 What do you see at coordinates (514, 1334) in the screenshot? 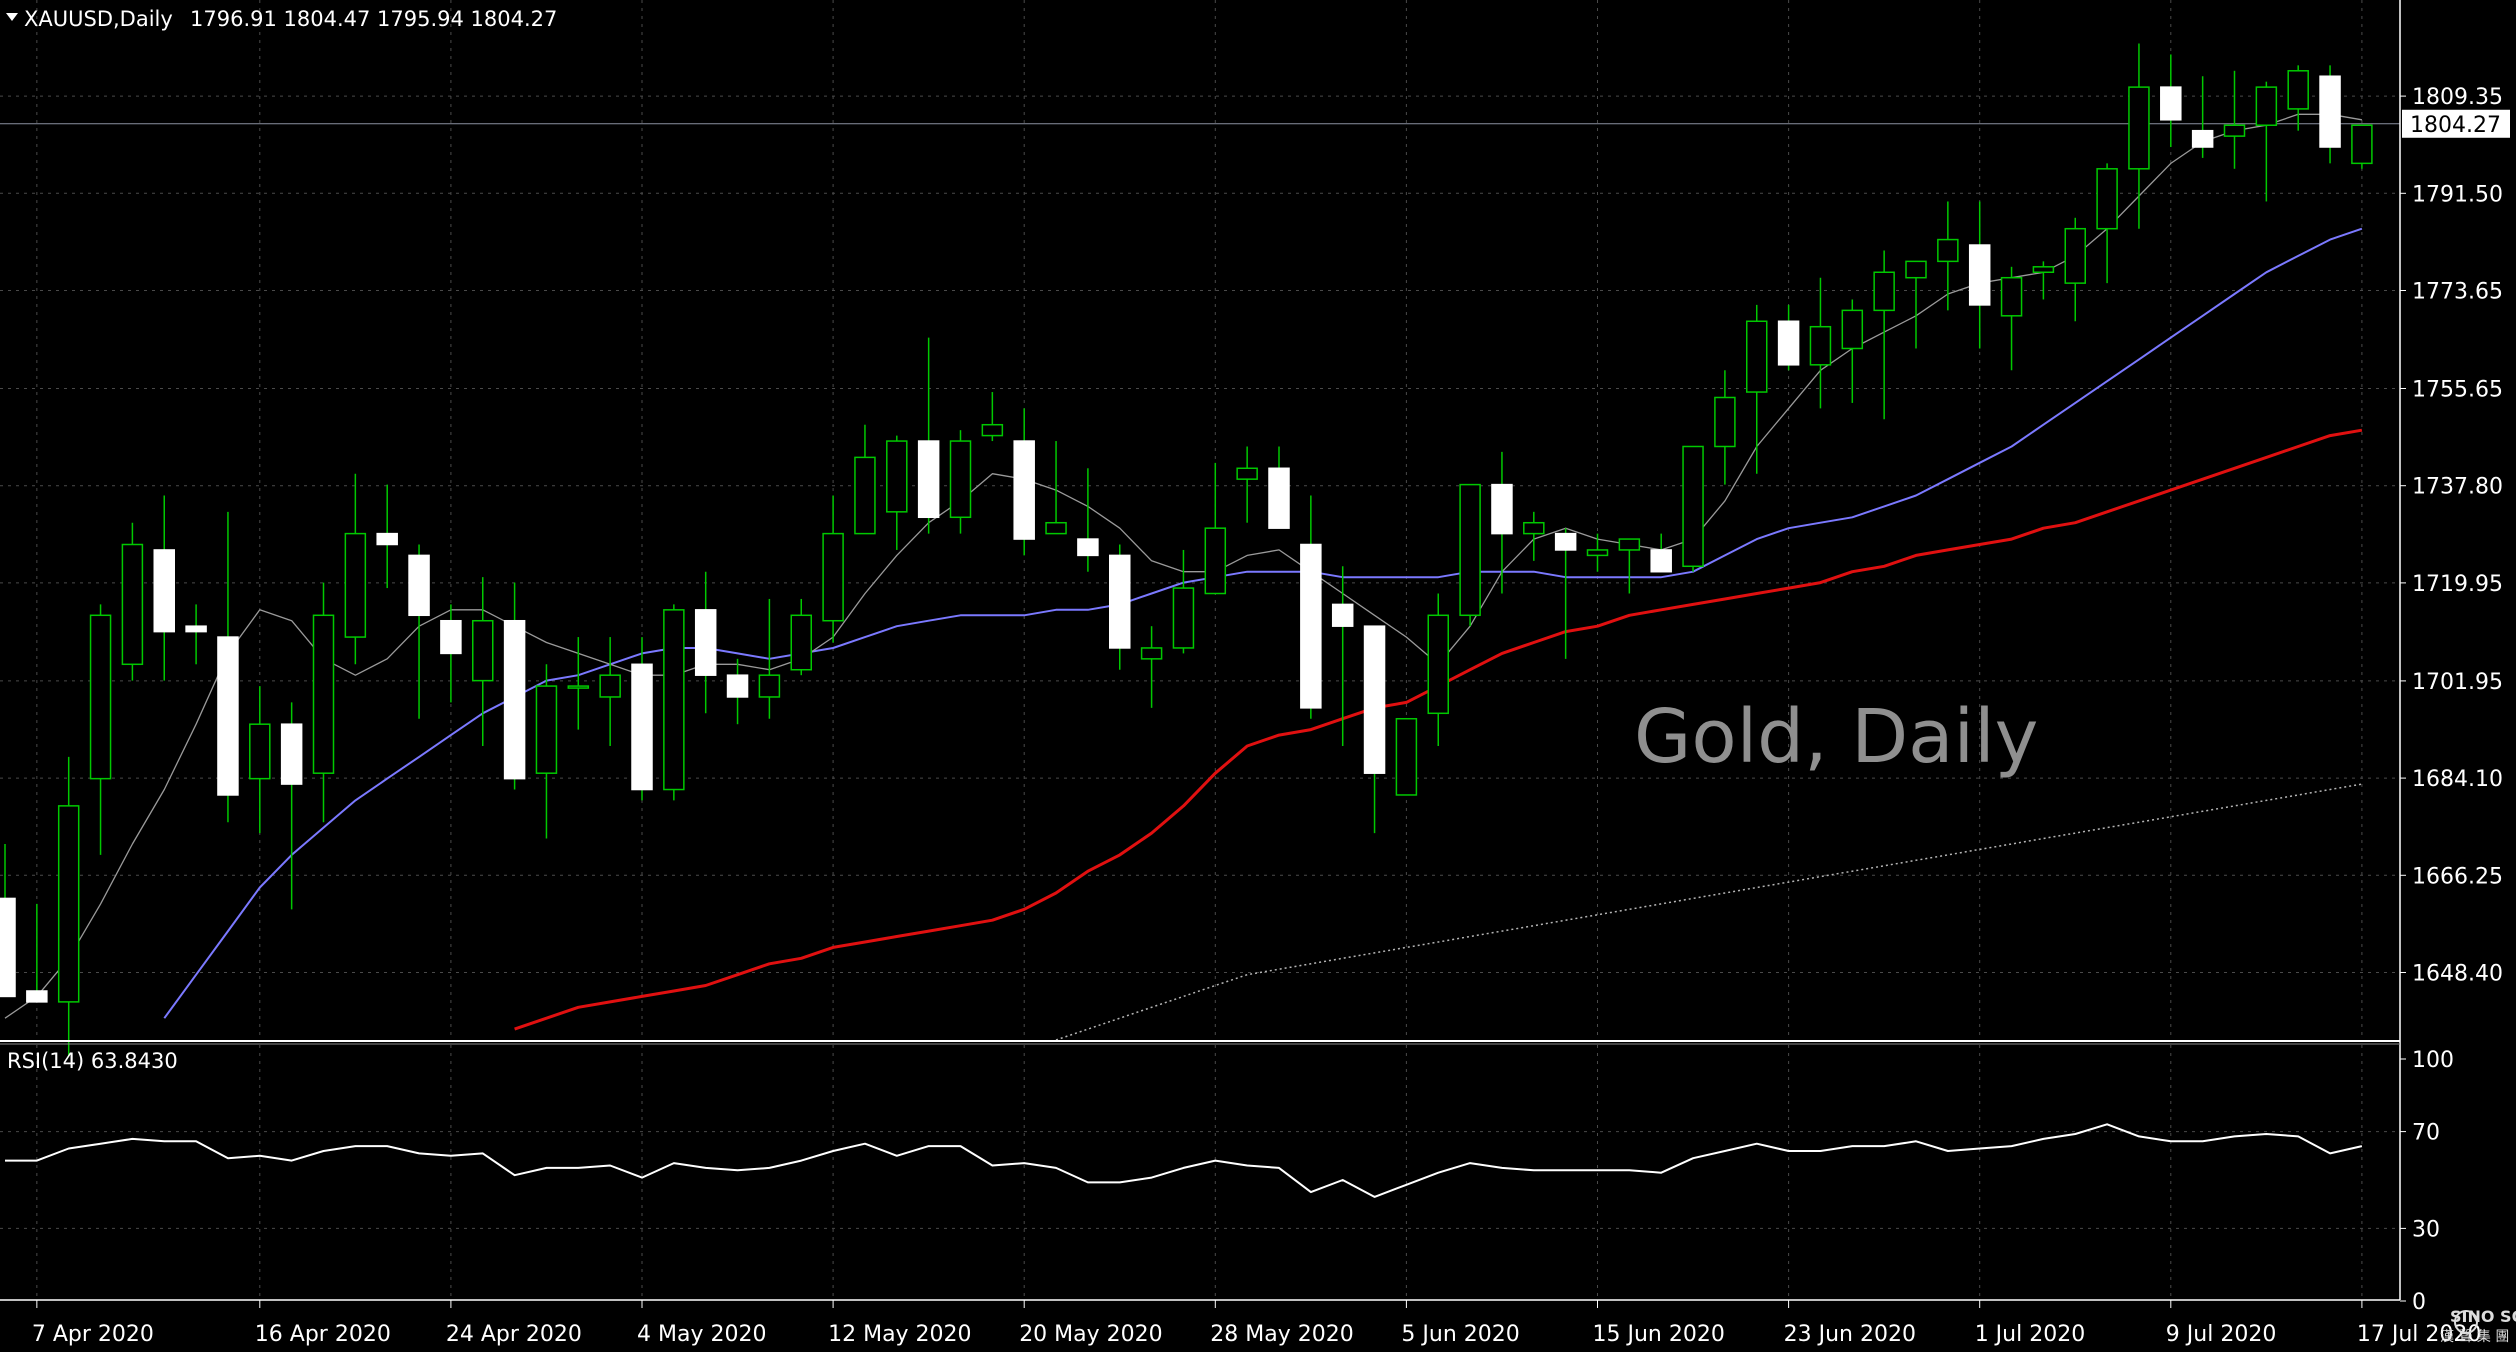
I see `time-tick-label: 24 Apr 2020` at bounding box center [514, 1334].